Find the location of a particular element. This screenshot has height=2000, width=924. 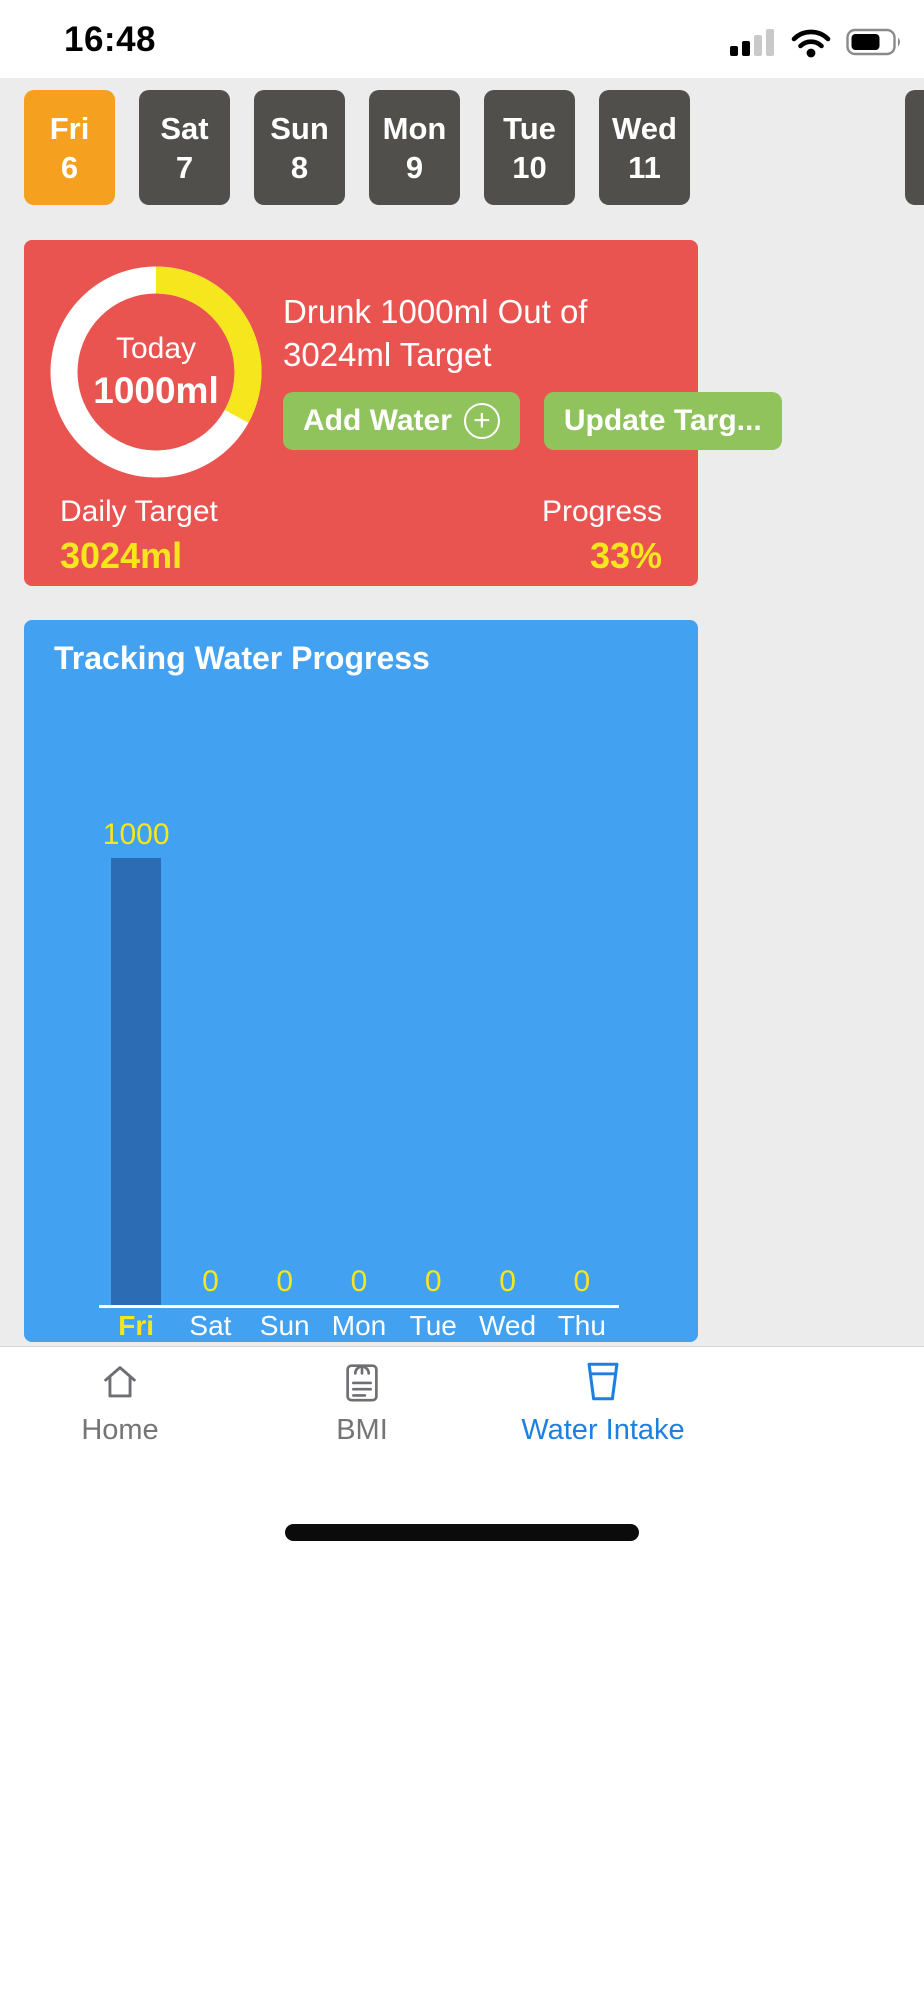

status-time: 16:48 is located at coordinates (110, 39).